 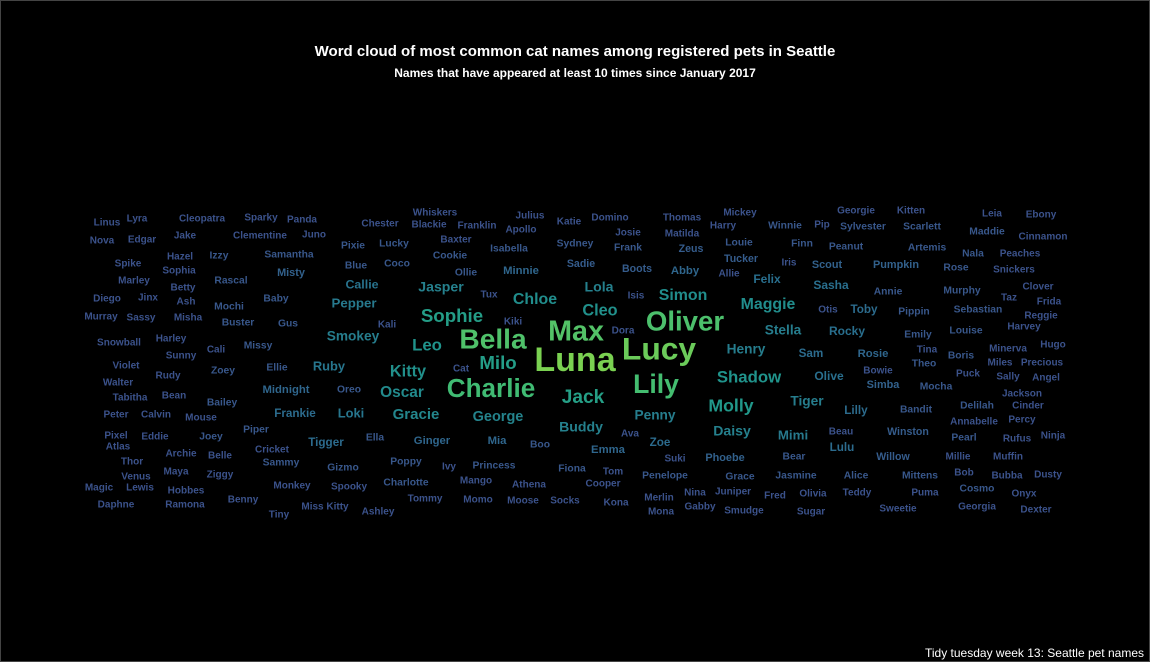 What do you see at coordinates (291, 273) in the screenshot?
I see `word-misty: Misty` at bounding box center [291, 273].